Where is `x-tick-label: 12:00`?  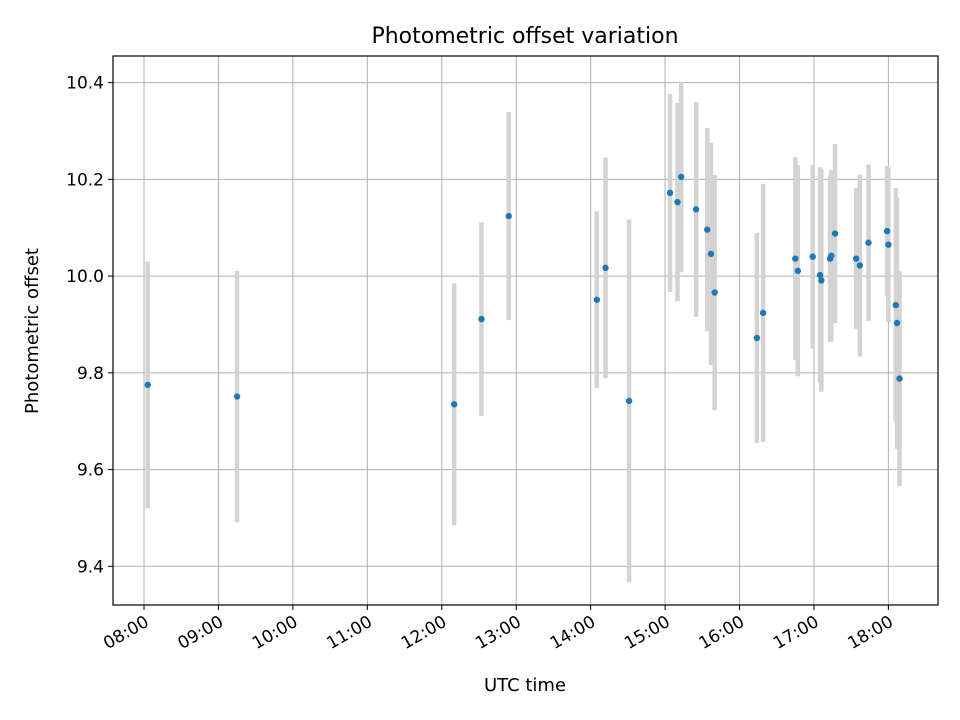 x-tick-label: 12:00 is located at coordinates (424, 633).